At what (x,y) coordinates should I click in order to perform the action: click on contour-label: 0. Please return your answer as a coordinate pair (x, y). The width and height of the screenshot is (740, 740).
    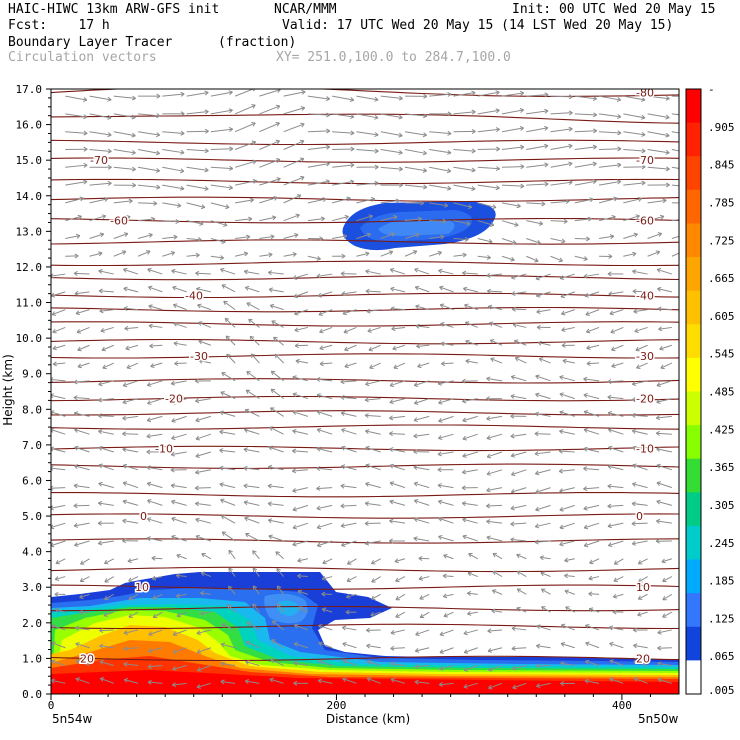
    Looking at the image, I should click on (639, 516).